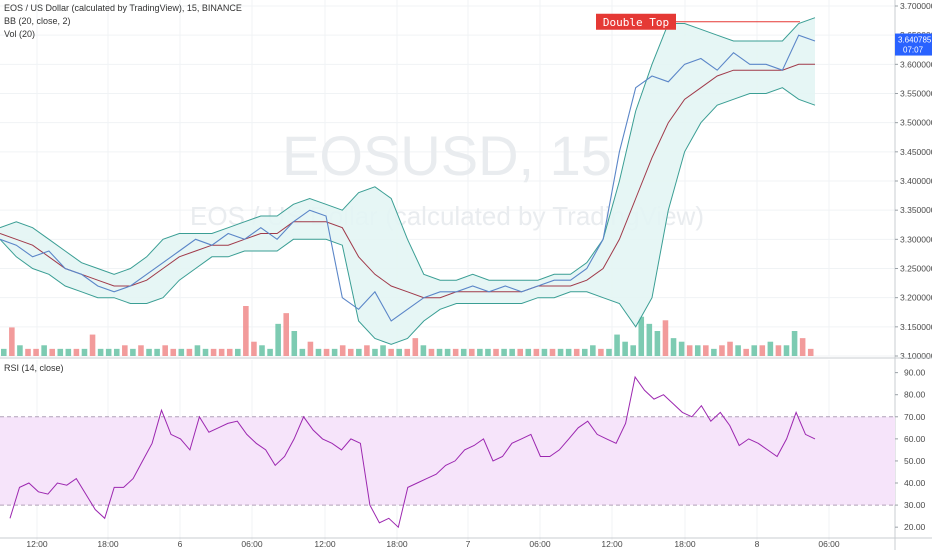 Image resolution: width=932 pixels, height=550 pixels. I want to click on price-axis-tick-label: 3.600000, so click(916, 64).